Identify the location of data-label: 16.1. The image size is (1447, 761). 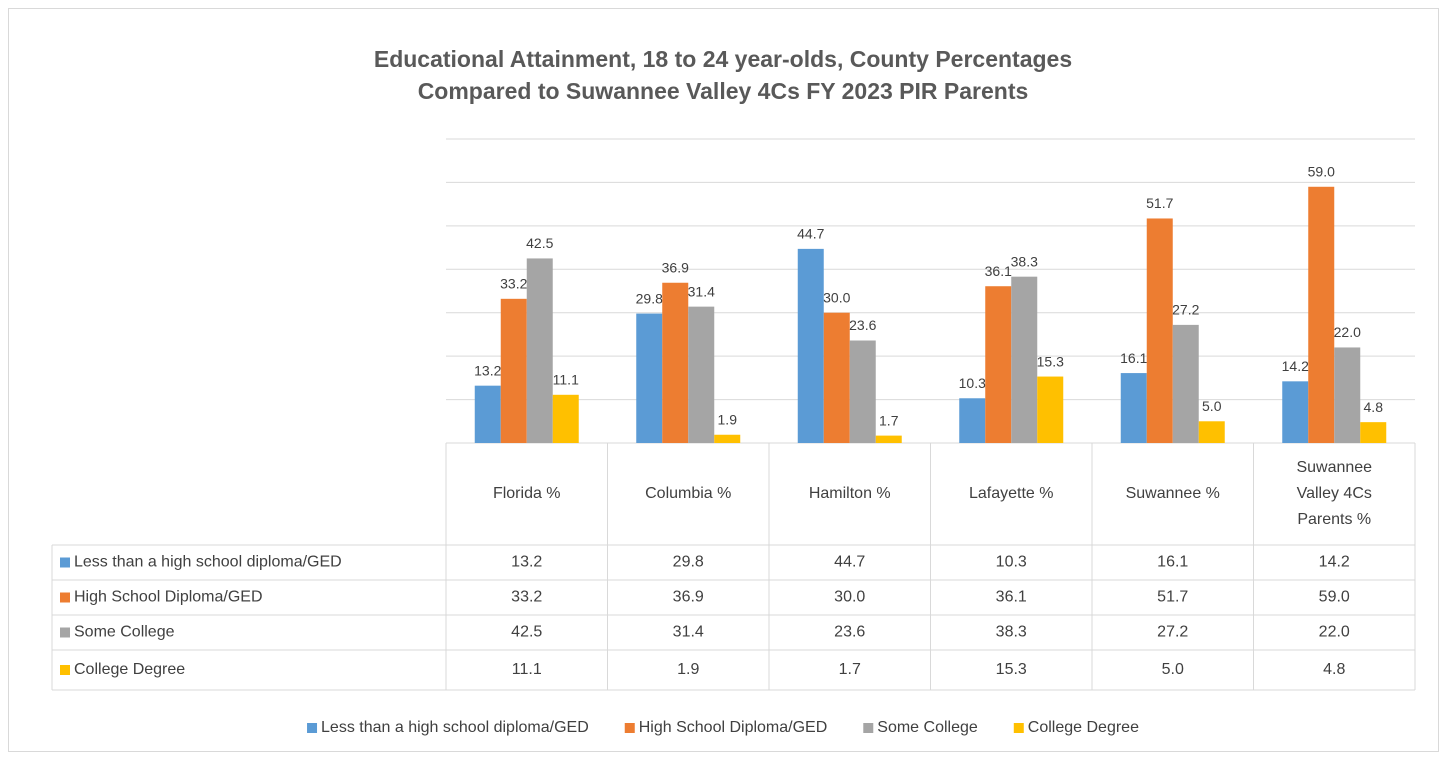
(1133, 358).